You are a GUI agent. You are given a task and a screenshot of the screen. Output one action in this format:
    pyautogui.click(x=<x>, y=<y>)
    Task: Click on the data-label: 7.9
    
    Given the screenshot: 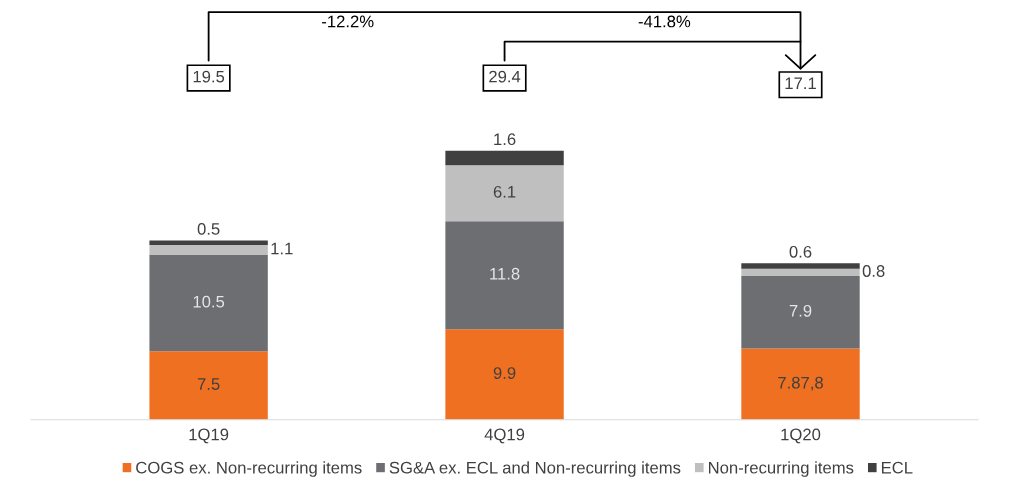 What is the action you would take?
    pyautogui.click(x=800, y=310)
    